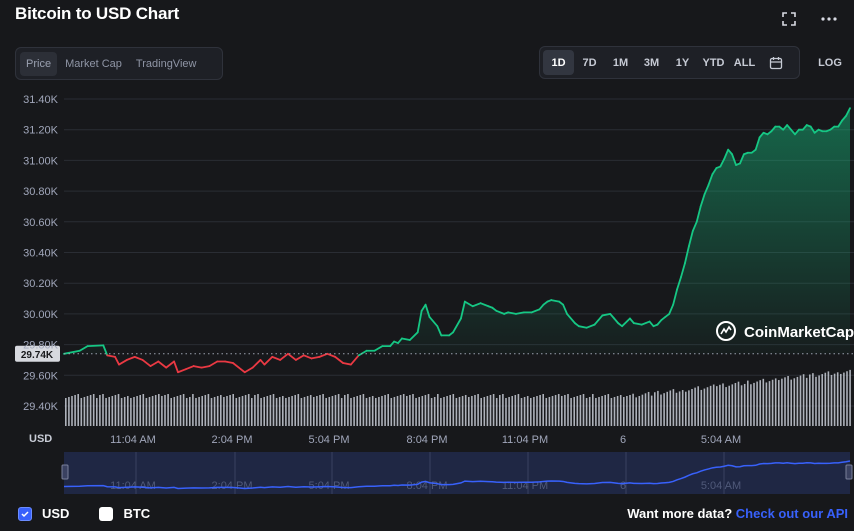  Describe the element at coordinates (124, 513) in the screenshot. I see `legend-btc: BTC` at that location.